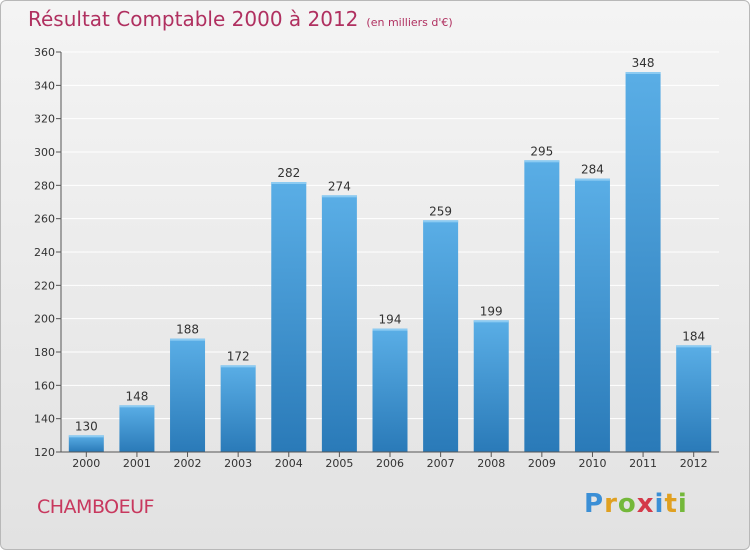 This screenshot has width=750, height=550. Describe the element at coordinates (390, 390) in the screenshot. I see `bar-2006` at that location.